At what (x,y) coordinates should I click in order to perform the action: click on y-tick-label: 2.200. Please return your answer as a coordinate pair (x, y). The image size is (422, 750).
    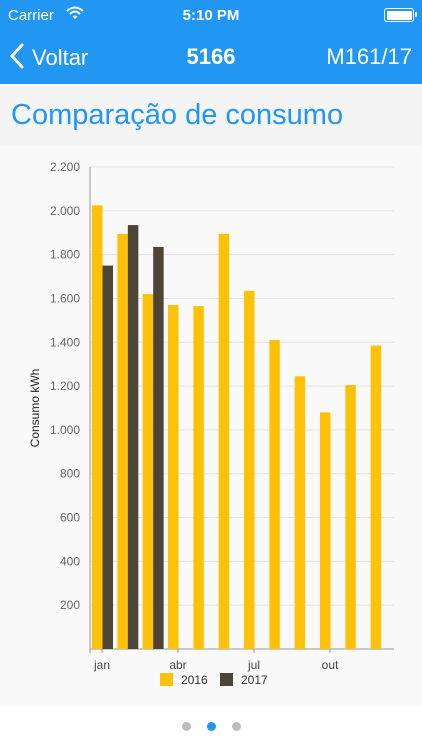
    Looking at the image, I should click on (65, 167).